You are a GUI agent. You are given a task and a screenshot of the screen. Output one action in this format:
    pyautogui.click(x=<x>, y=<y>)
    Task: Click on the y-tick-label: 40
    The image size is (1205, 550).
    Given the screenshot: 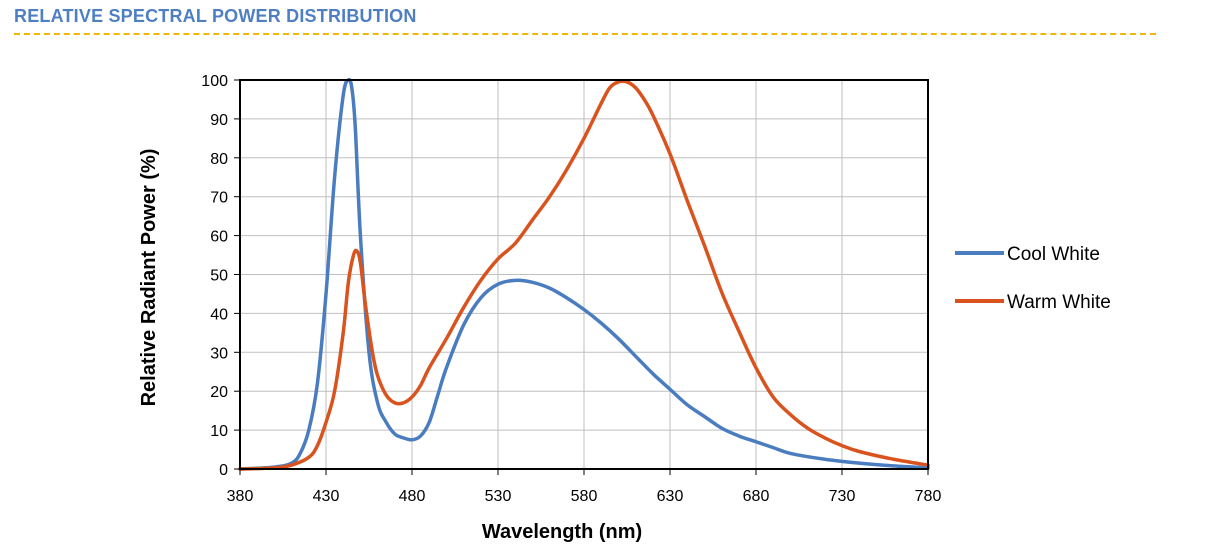 What is the action you would take?
    pyautogui.click(x=219, y=314)
    